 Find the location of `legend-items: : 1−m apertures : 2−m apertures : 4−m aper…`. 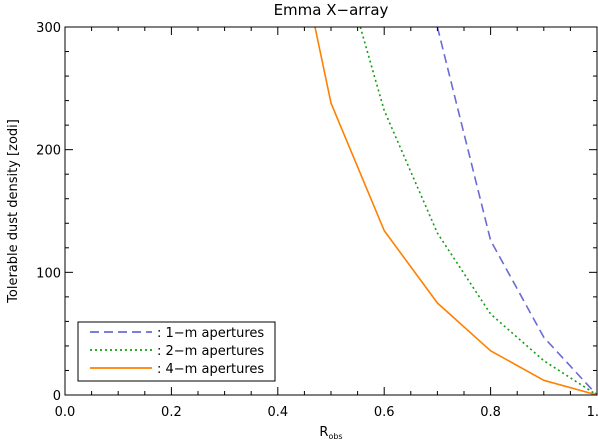

legend-items: : 1−m apertures : 2−m apertures : 4−m aper… is located at coordinates (177, 351).